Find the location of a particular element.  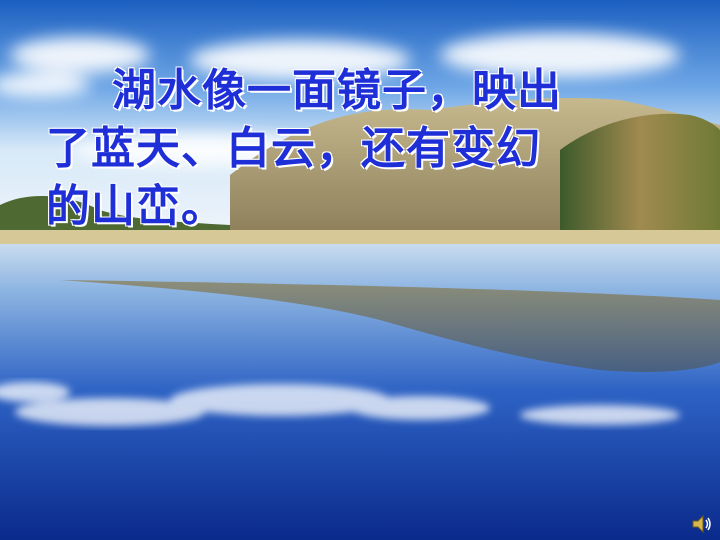

text-line-1: 湖水像一面镜子，映出 is located at coordinates (337, 90).